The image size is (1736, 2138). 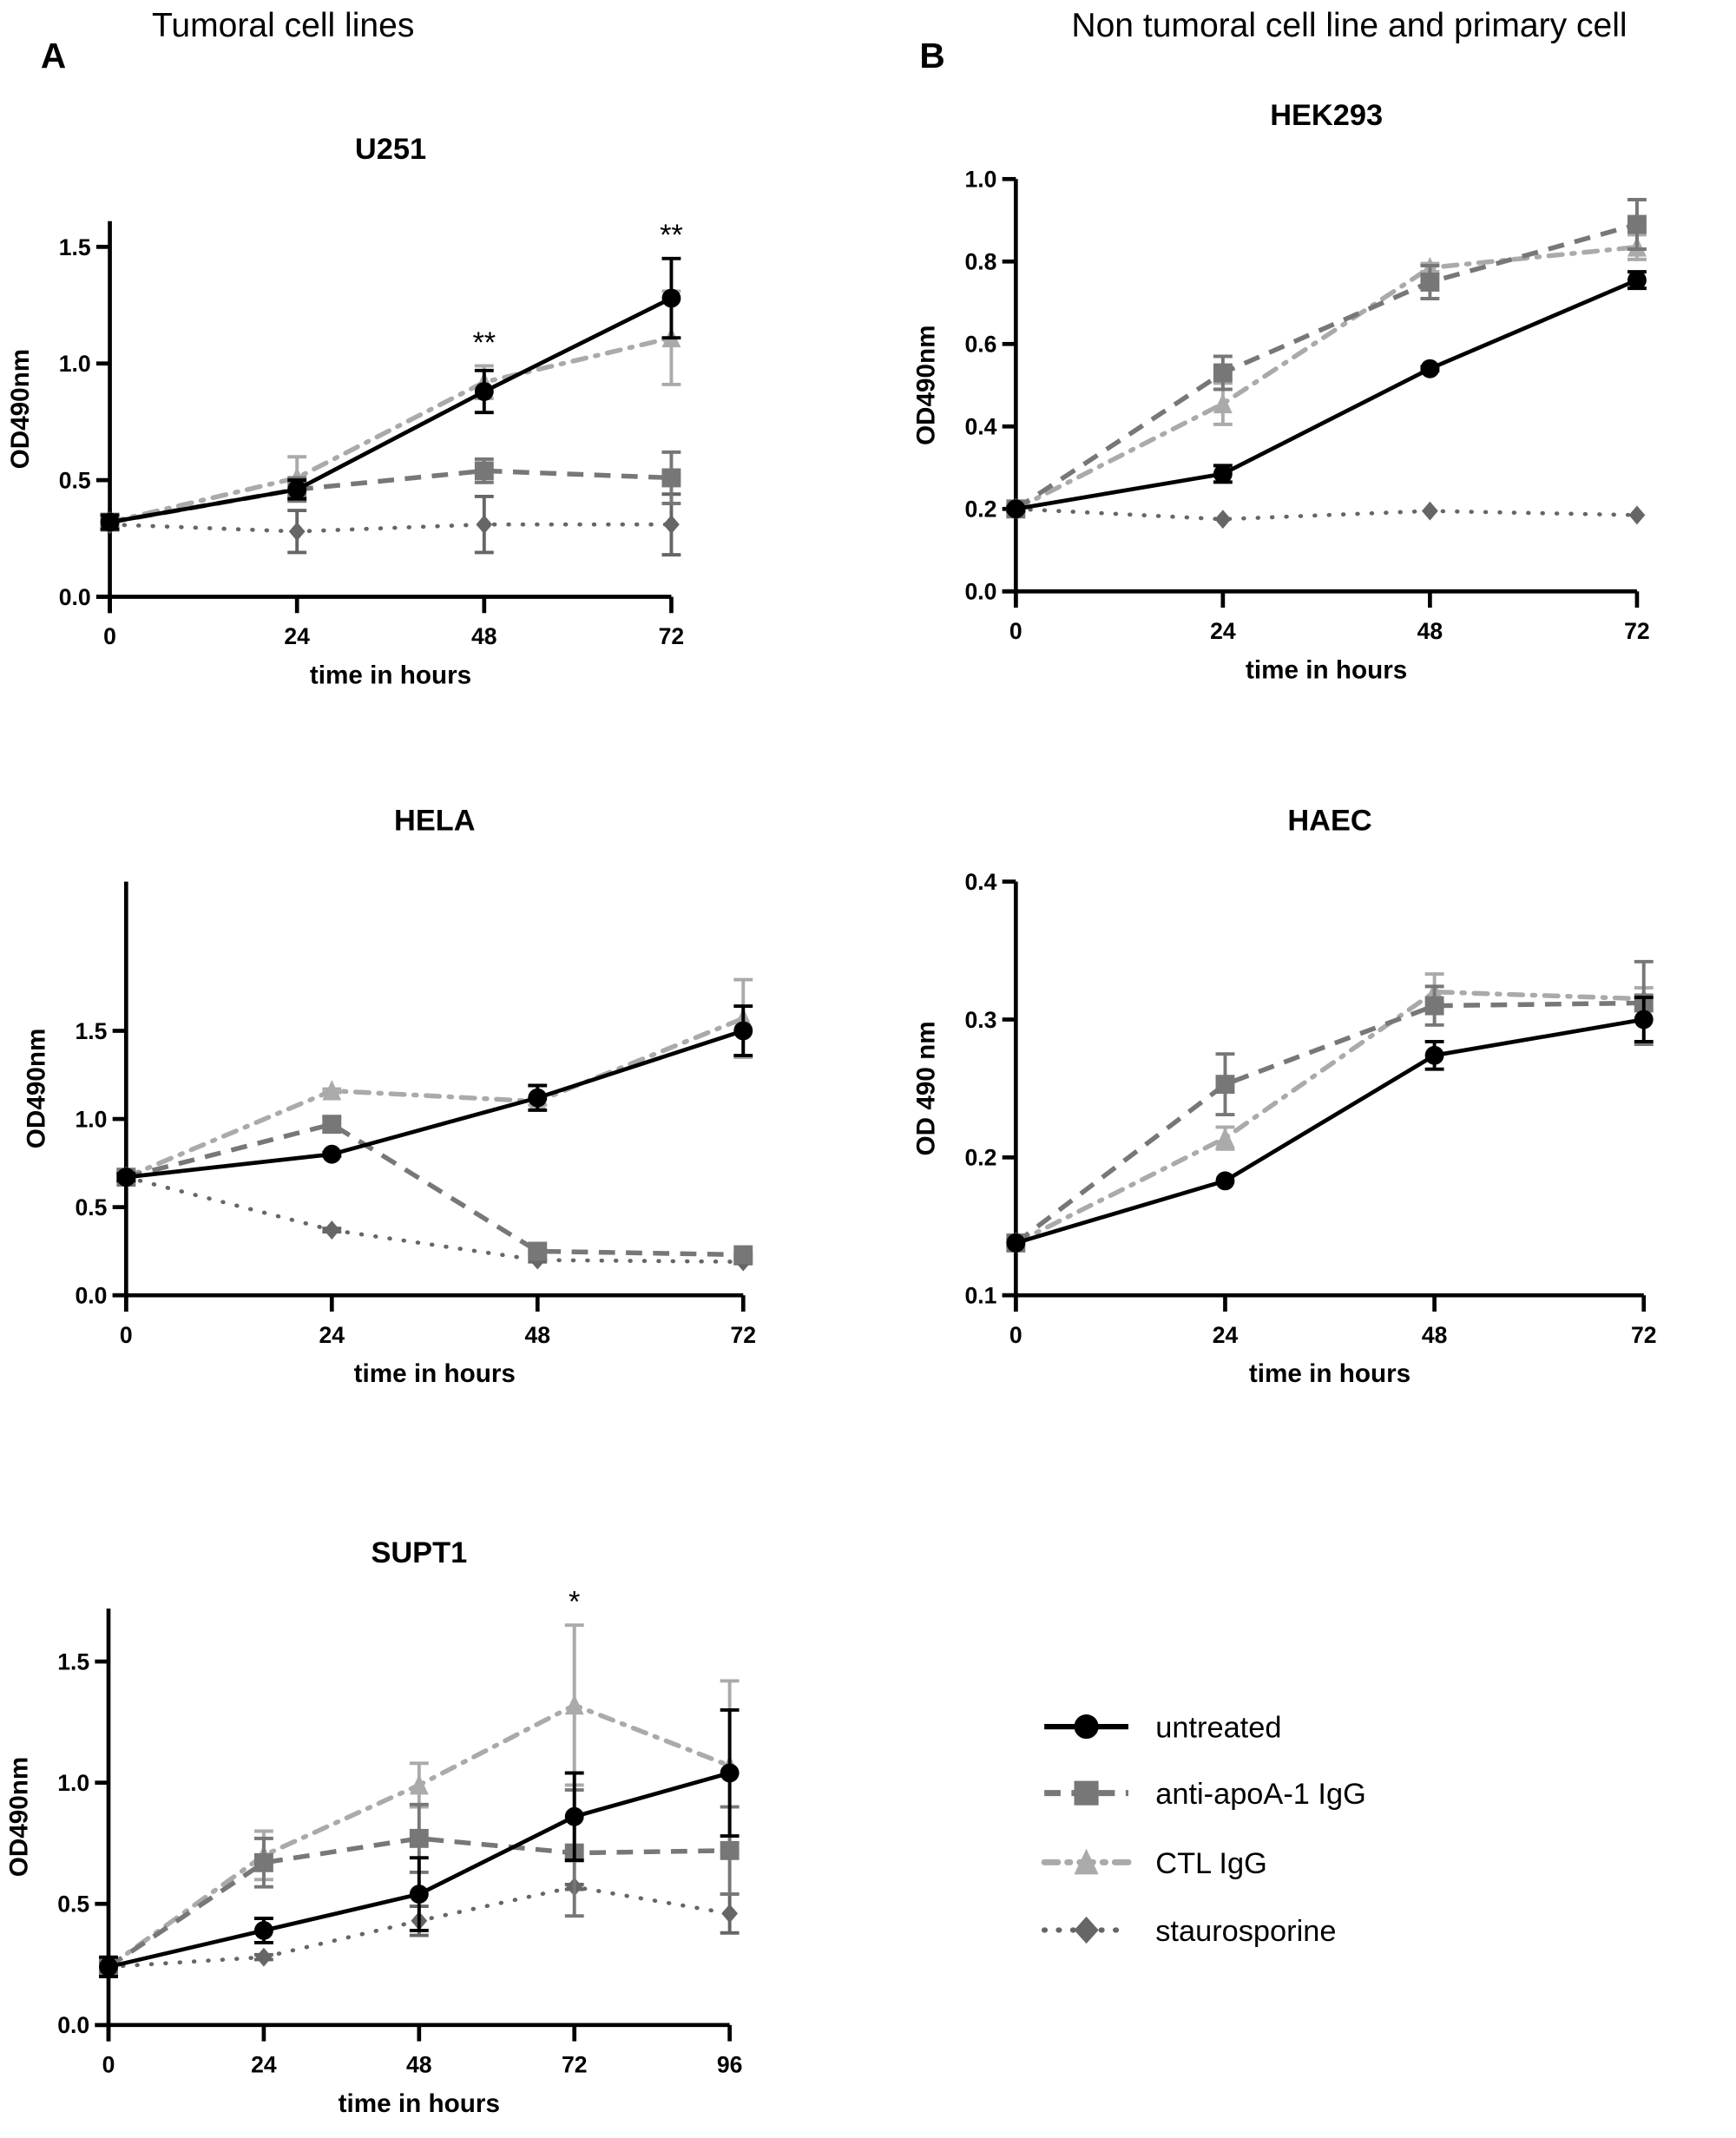 I want to click on significance-marker: **, so click(x=671, y=235).